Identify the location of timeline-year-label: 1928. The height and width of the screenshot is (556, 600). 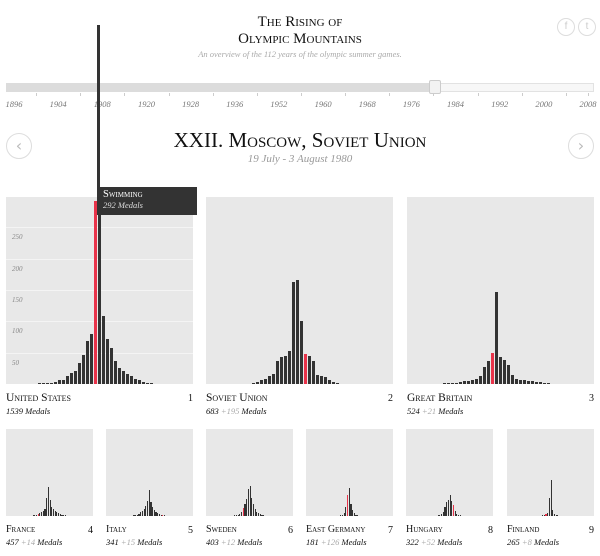
(191, 104).